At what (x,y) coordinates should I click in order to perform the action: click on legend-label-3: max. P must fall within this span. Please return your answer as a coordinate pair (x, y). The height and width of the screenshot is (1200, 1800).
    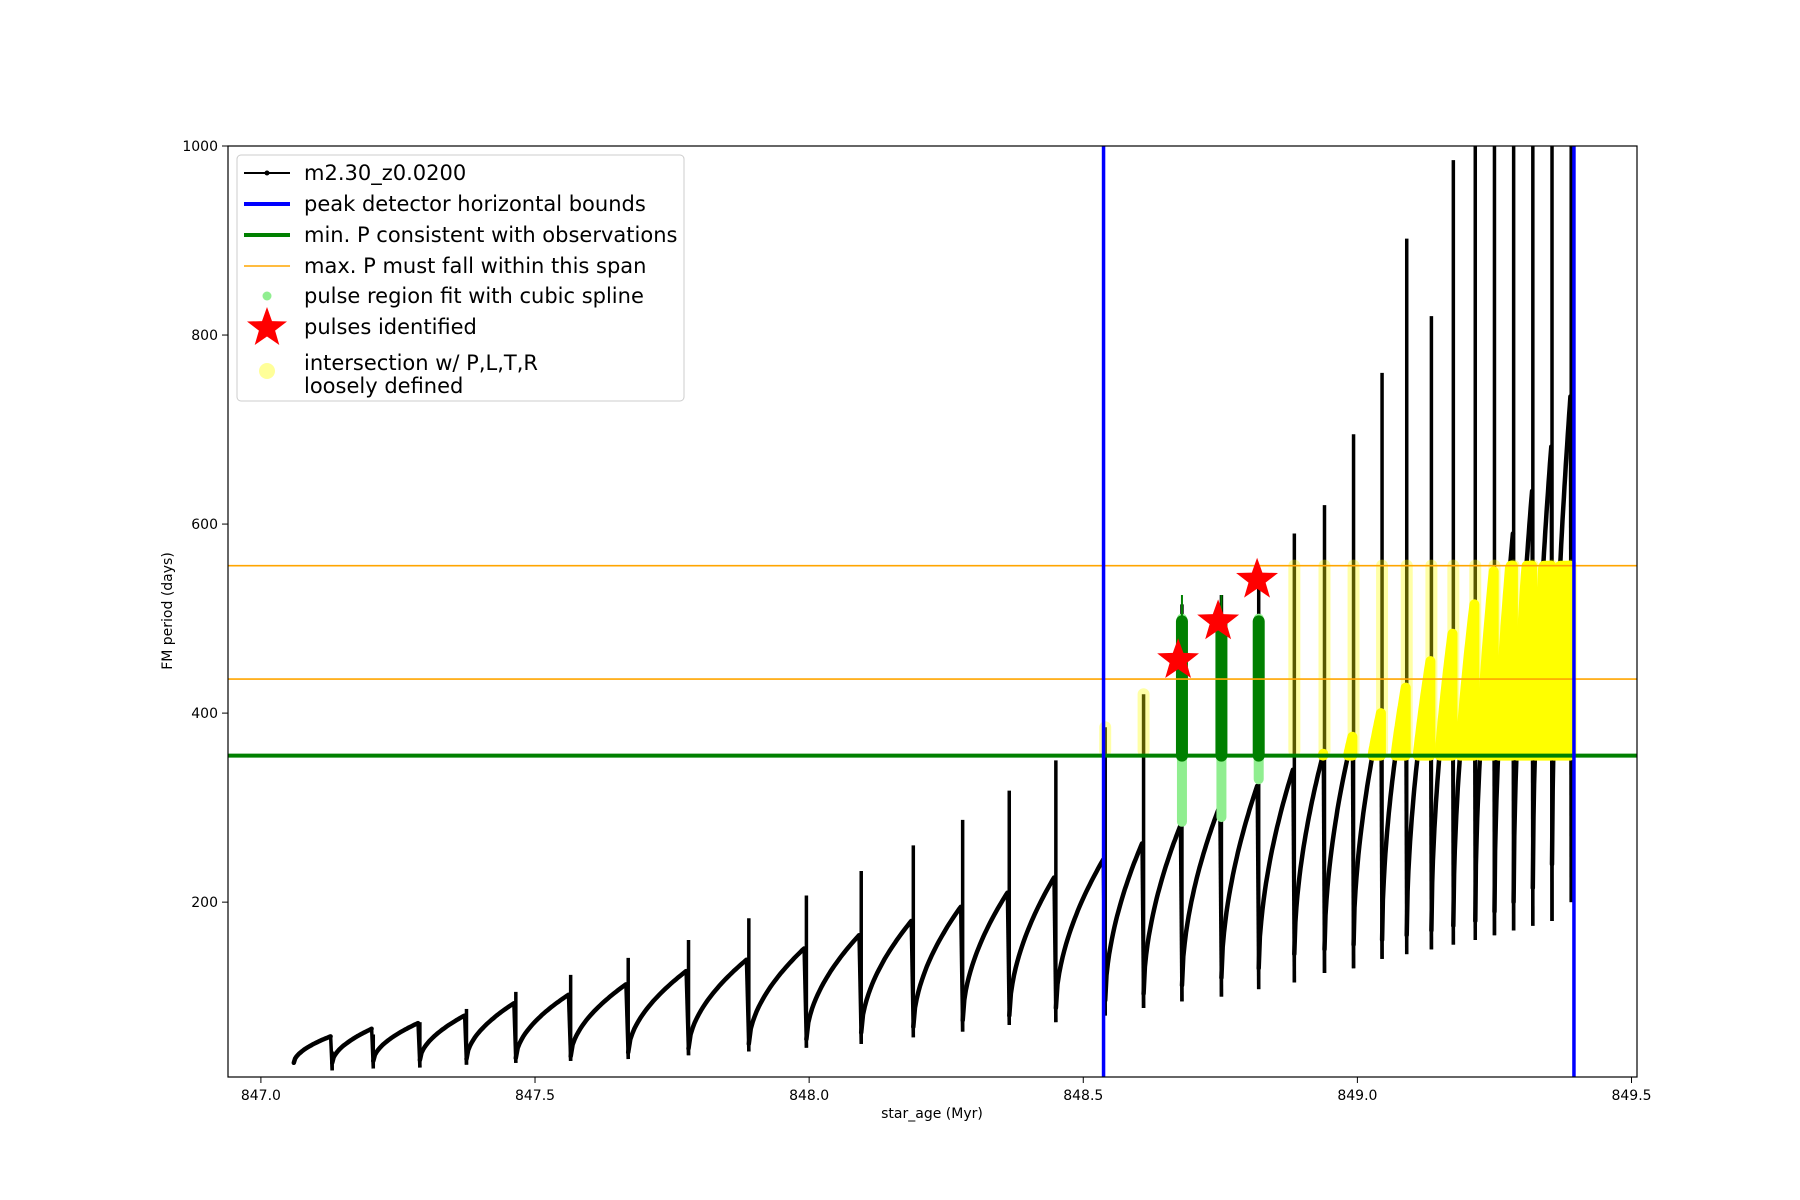
    Looking at the image, I should click on (475, 266).